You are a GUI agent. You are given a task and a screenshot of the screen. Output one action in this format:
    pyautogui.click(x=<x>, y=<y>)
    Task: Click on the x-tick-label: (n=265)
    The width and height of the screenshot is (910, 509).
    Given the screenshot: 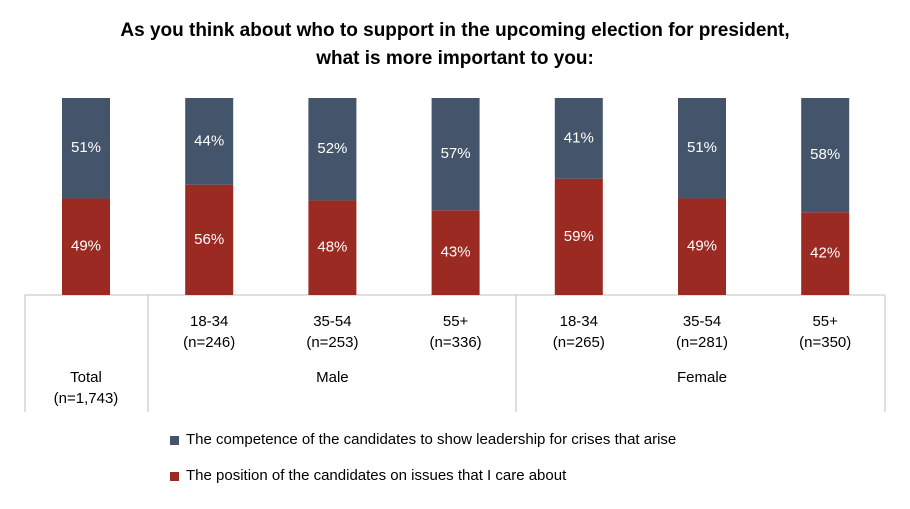 What is the action you would take?
    pyautogui.click(x=579, y=342)
    